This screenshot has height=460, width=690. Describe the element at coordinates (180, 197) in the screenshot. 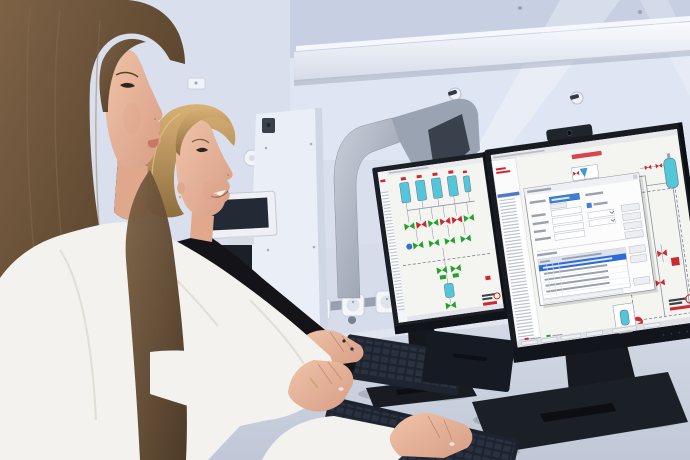

I see `earring` at that location.